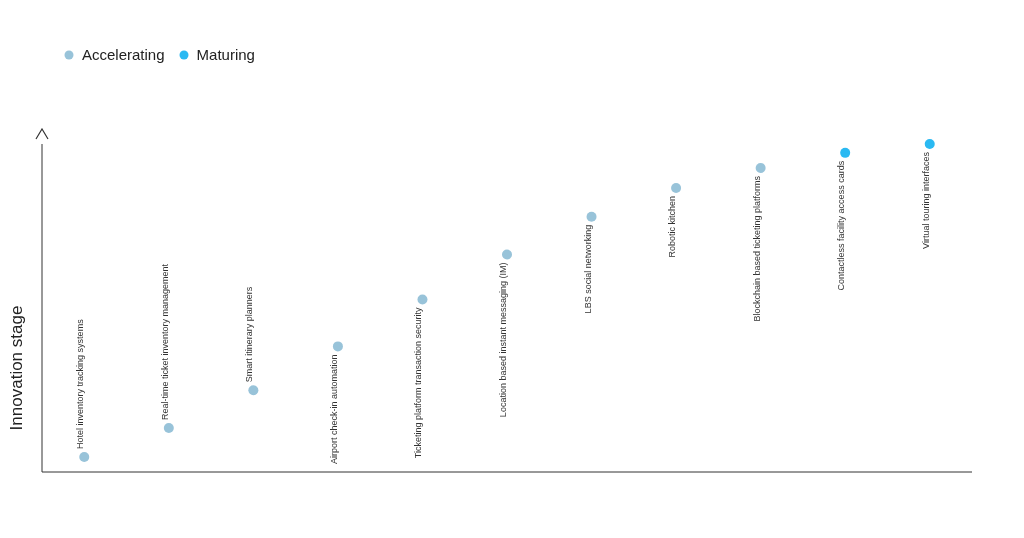  Describe the element at coordinates (841, 225) in the screenshot. I see `x-tick-label: Contactless facility access cards` at that location.